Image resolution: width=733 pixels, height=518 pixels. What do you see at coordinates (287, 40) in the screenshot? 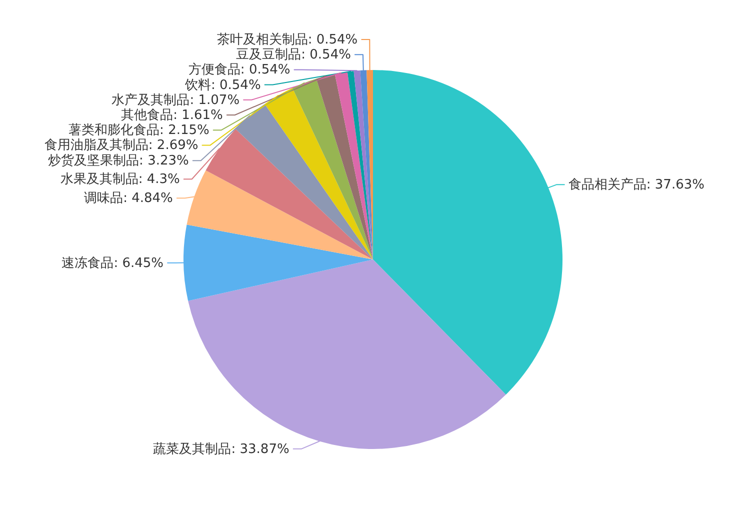
I see `slice-label: 茶叶及相关制品: 0.54%` at bounding box center [287, 40].